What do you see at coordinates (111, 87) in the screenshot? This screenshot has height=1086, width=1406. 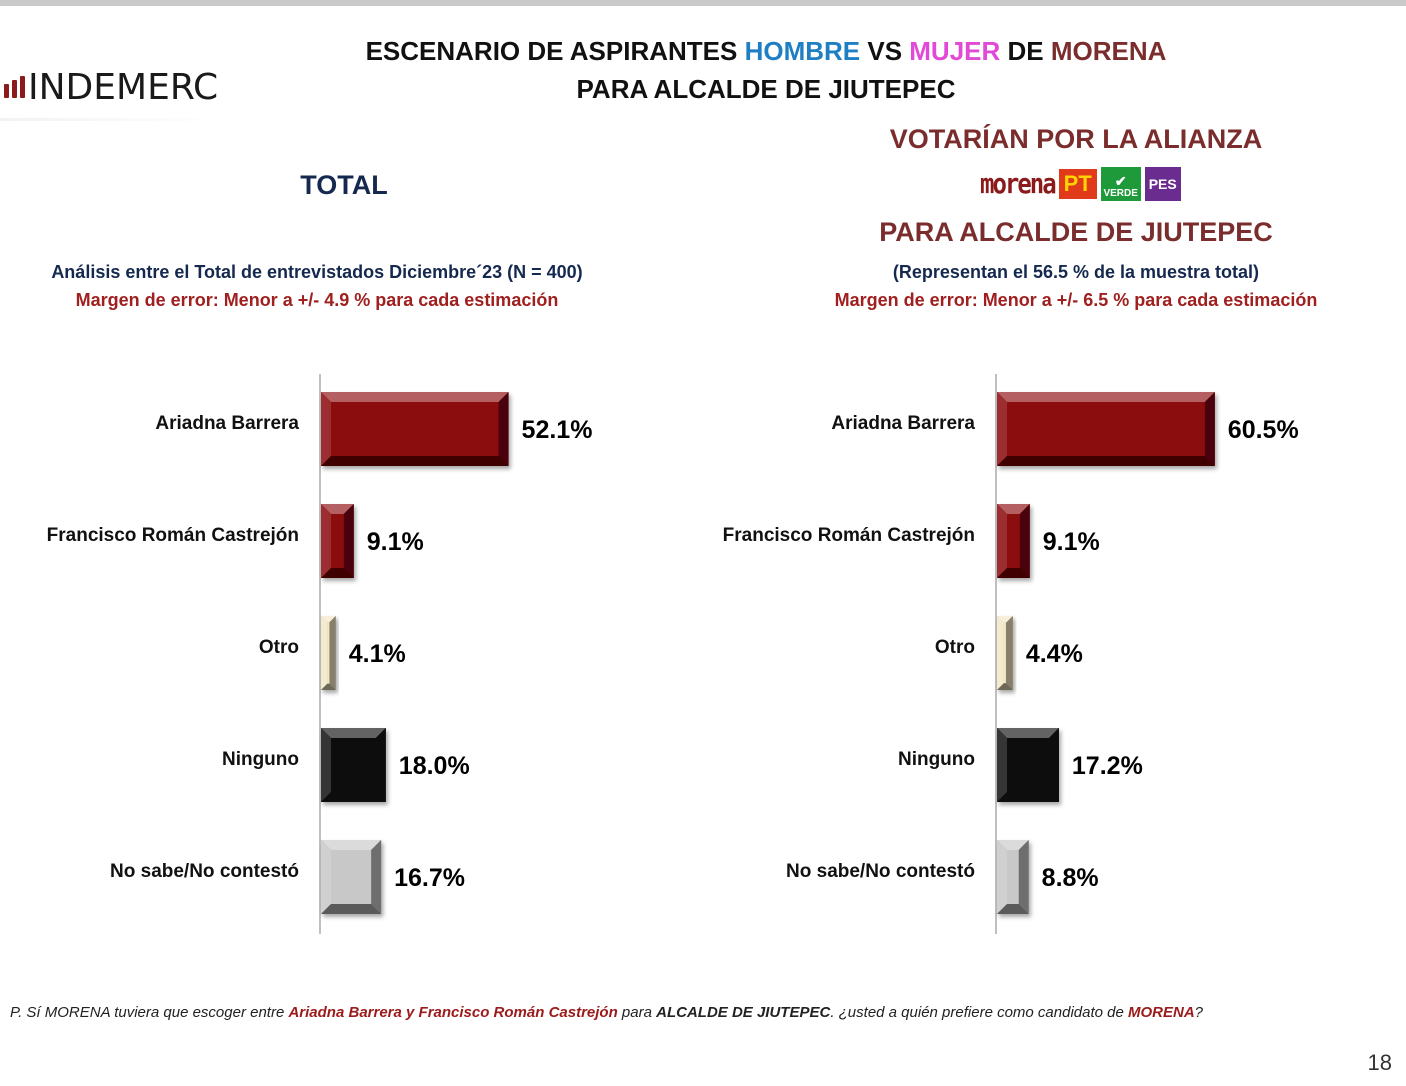 I see `indemerc-logo: INDEMERC` at bounding box center [111, 87].